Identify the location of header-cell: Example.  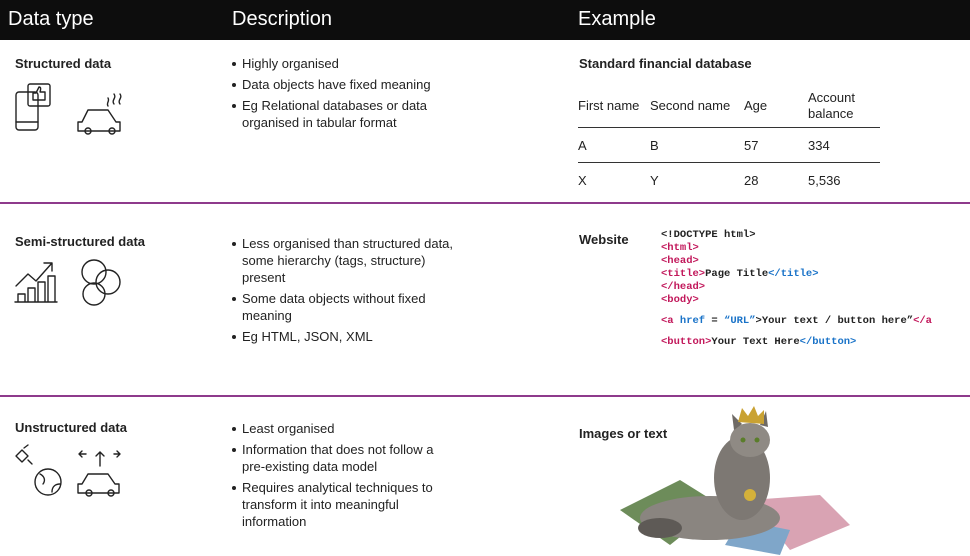
(617, 19).